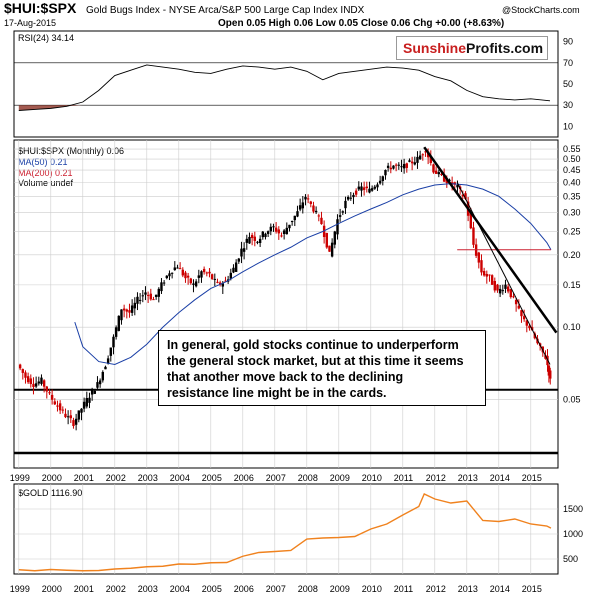 This screenshot has width=600, height=605. Describe the element at coordinates (43, 162) in the screenshot. I see `price-legend-ma50: MA(50) 0.21` at that location.